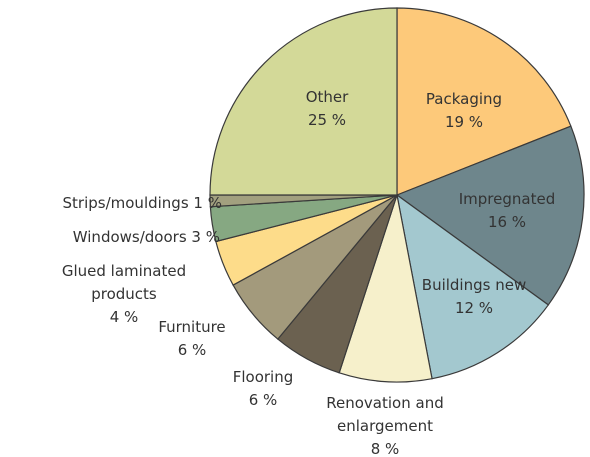  I want to click on slice-label: Renovation and enlargement 8 %, so click(385, 424).